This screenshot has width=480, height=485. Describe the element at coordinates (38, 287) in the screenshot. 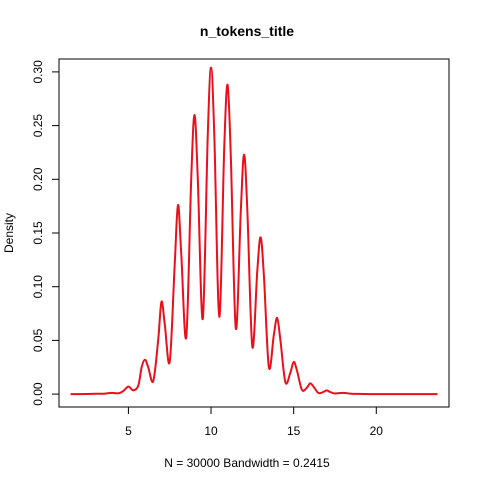

I see `y-tick-label: 0.10` at that location.